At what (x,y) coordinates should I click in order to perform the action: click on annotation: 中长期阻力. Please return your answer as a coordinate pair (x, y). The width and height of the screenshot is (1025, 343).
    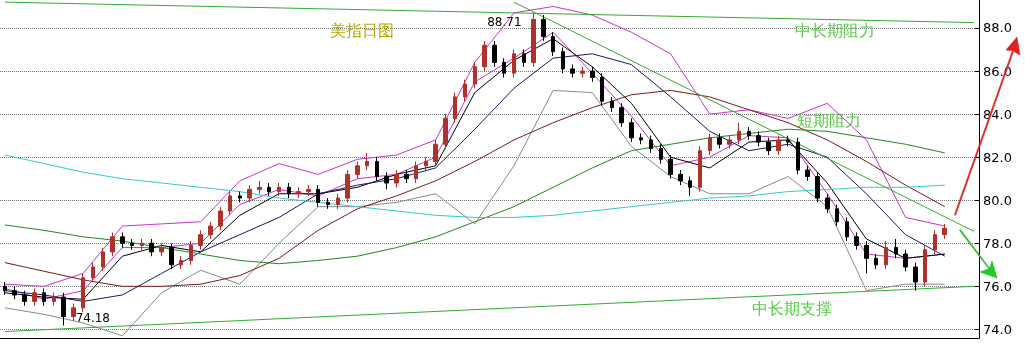
    Looking at the image, I should click on (835, 30).